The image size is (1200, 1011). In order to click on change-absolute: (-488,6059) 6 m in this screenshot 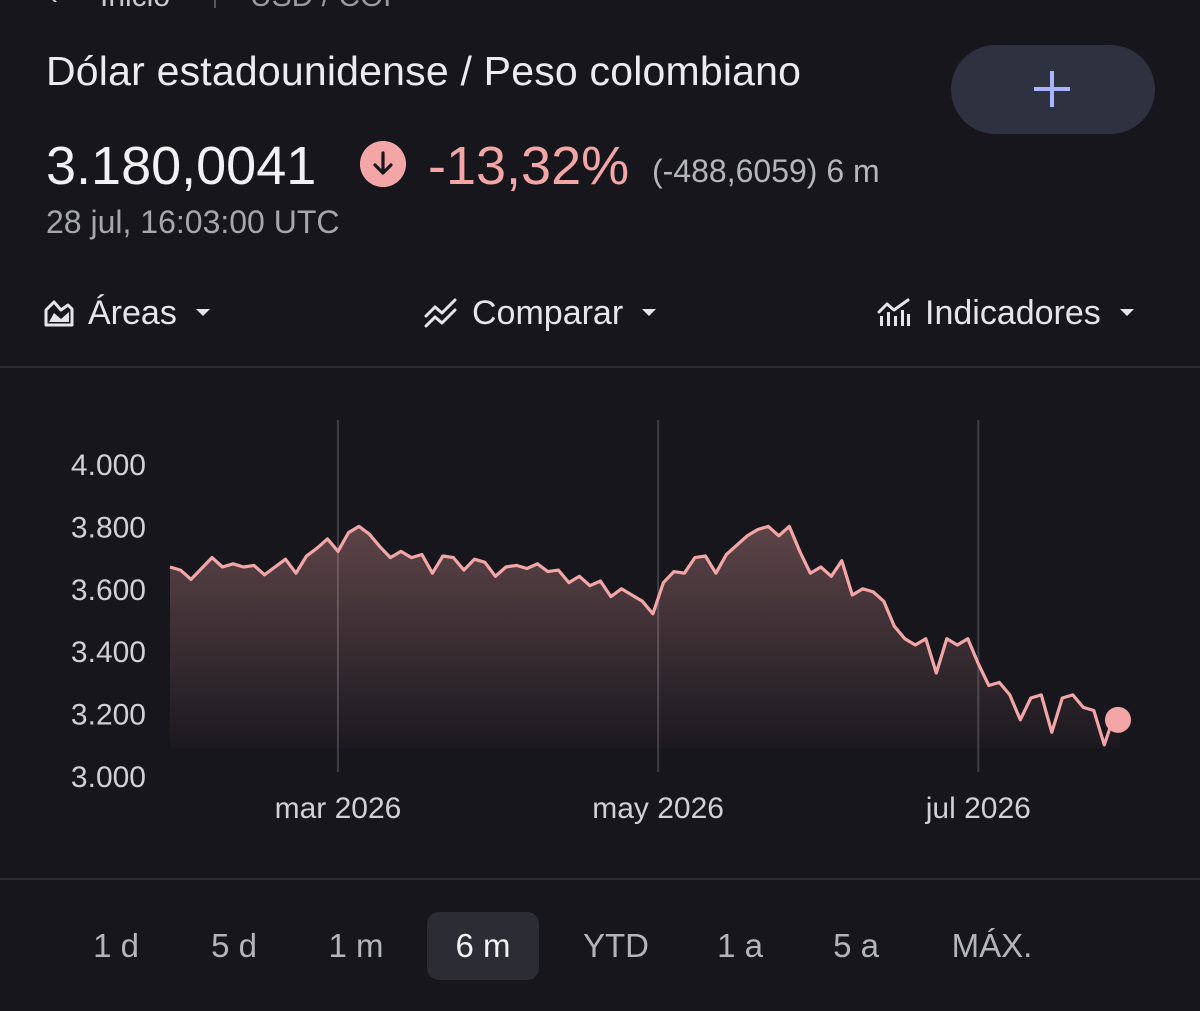, I will do `click(766, 171)`.